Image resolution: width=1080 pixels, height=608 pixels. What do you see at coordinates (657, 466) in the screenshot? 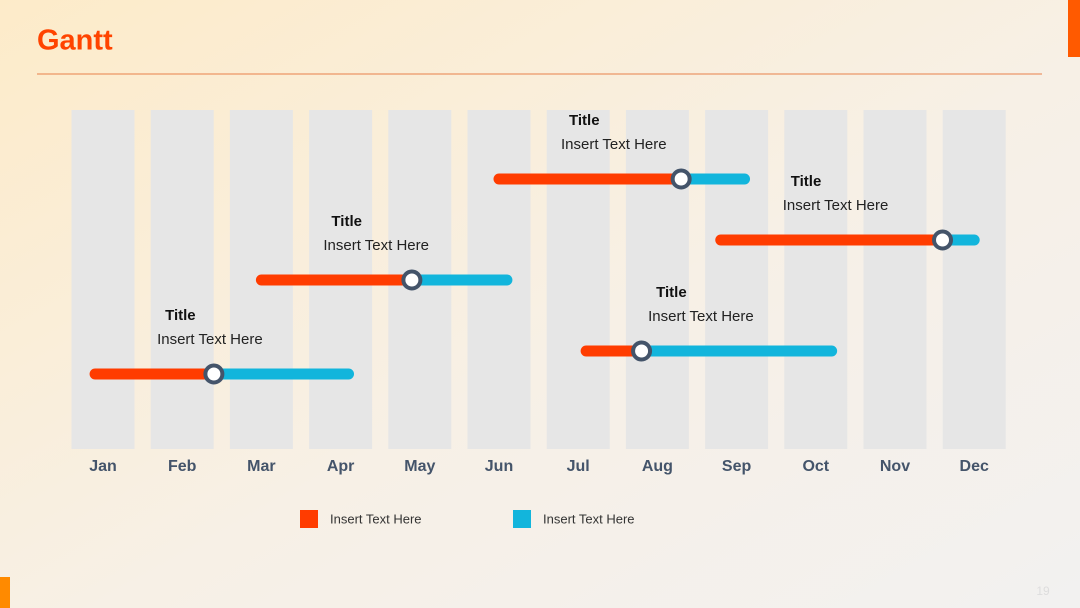
I see `x-tick-label: Aug` at bounding box center [657, 466].